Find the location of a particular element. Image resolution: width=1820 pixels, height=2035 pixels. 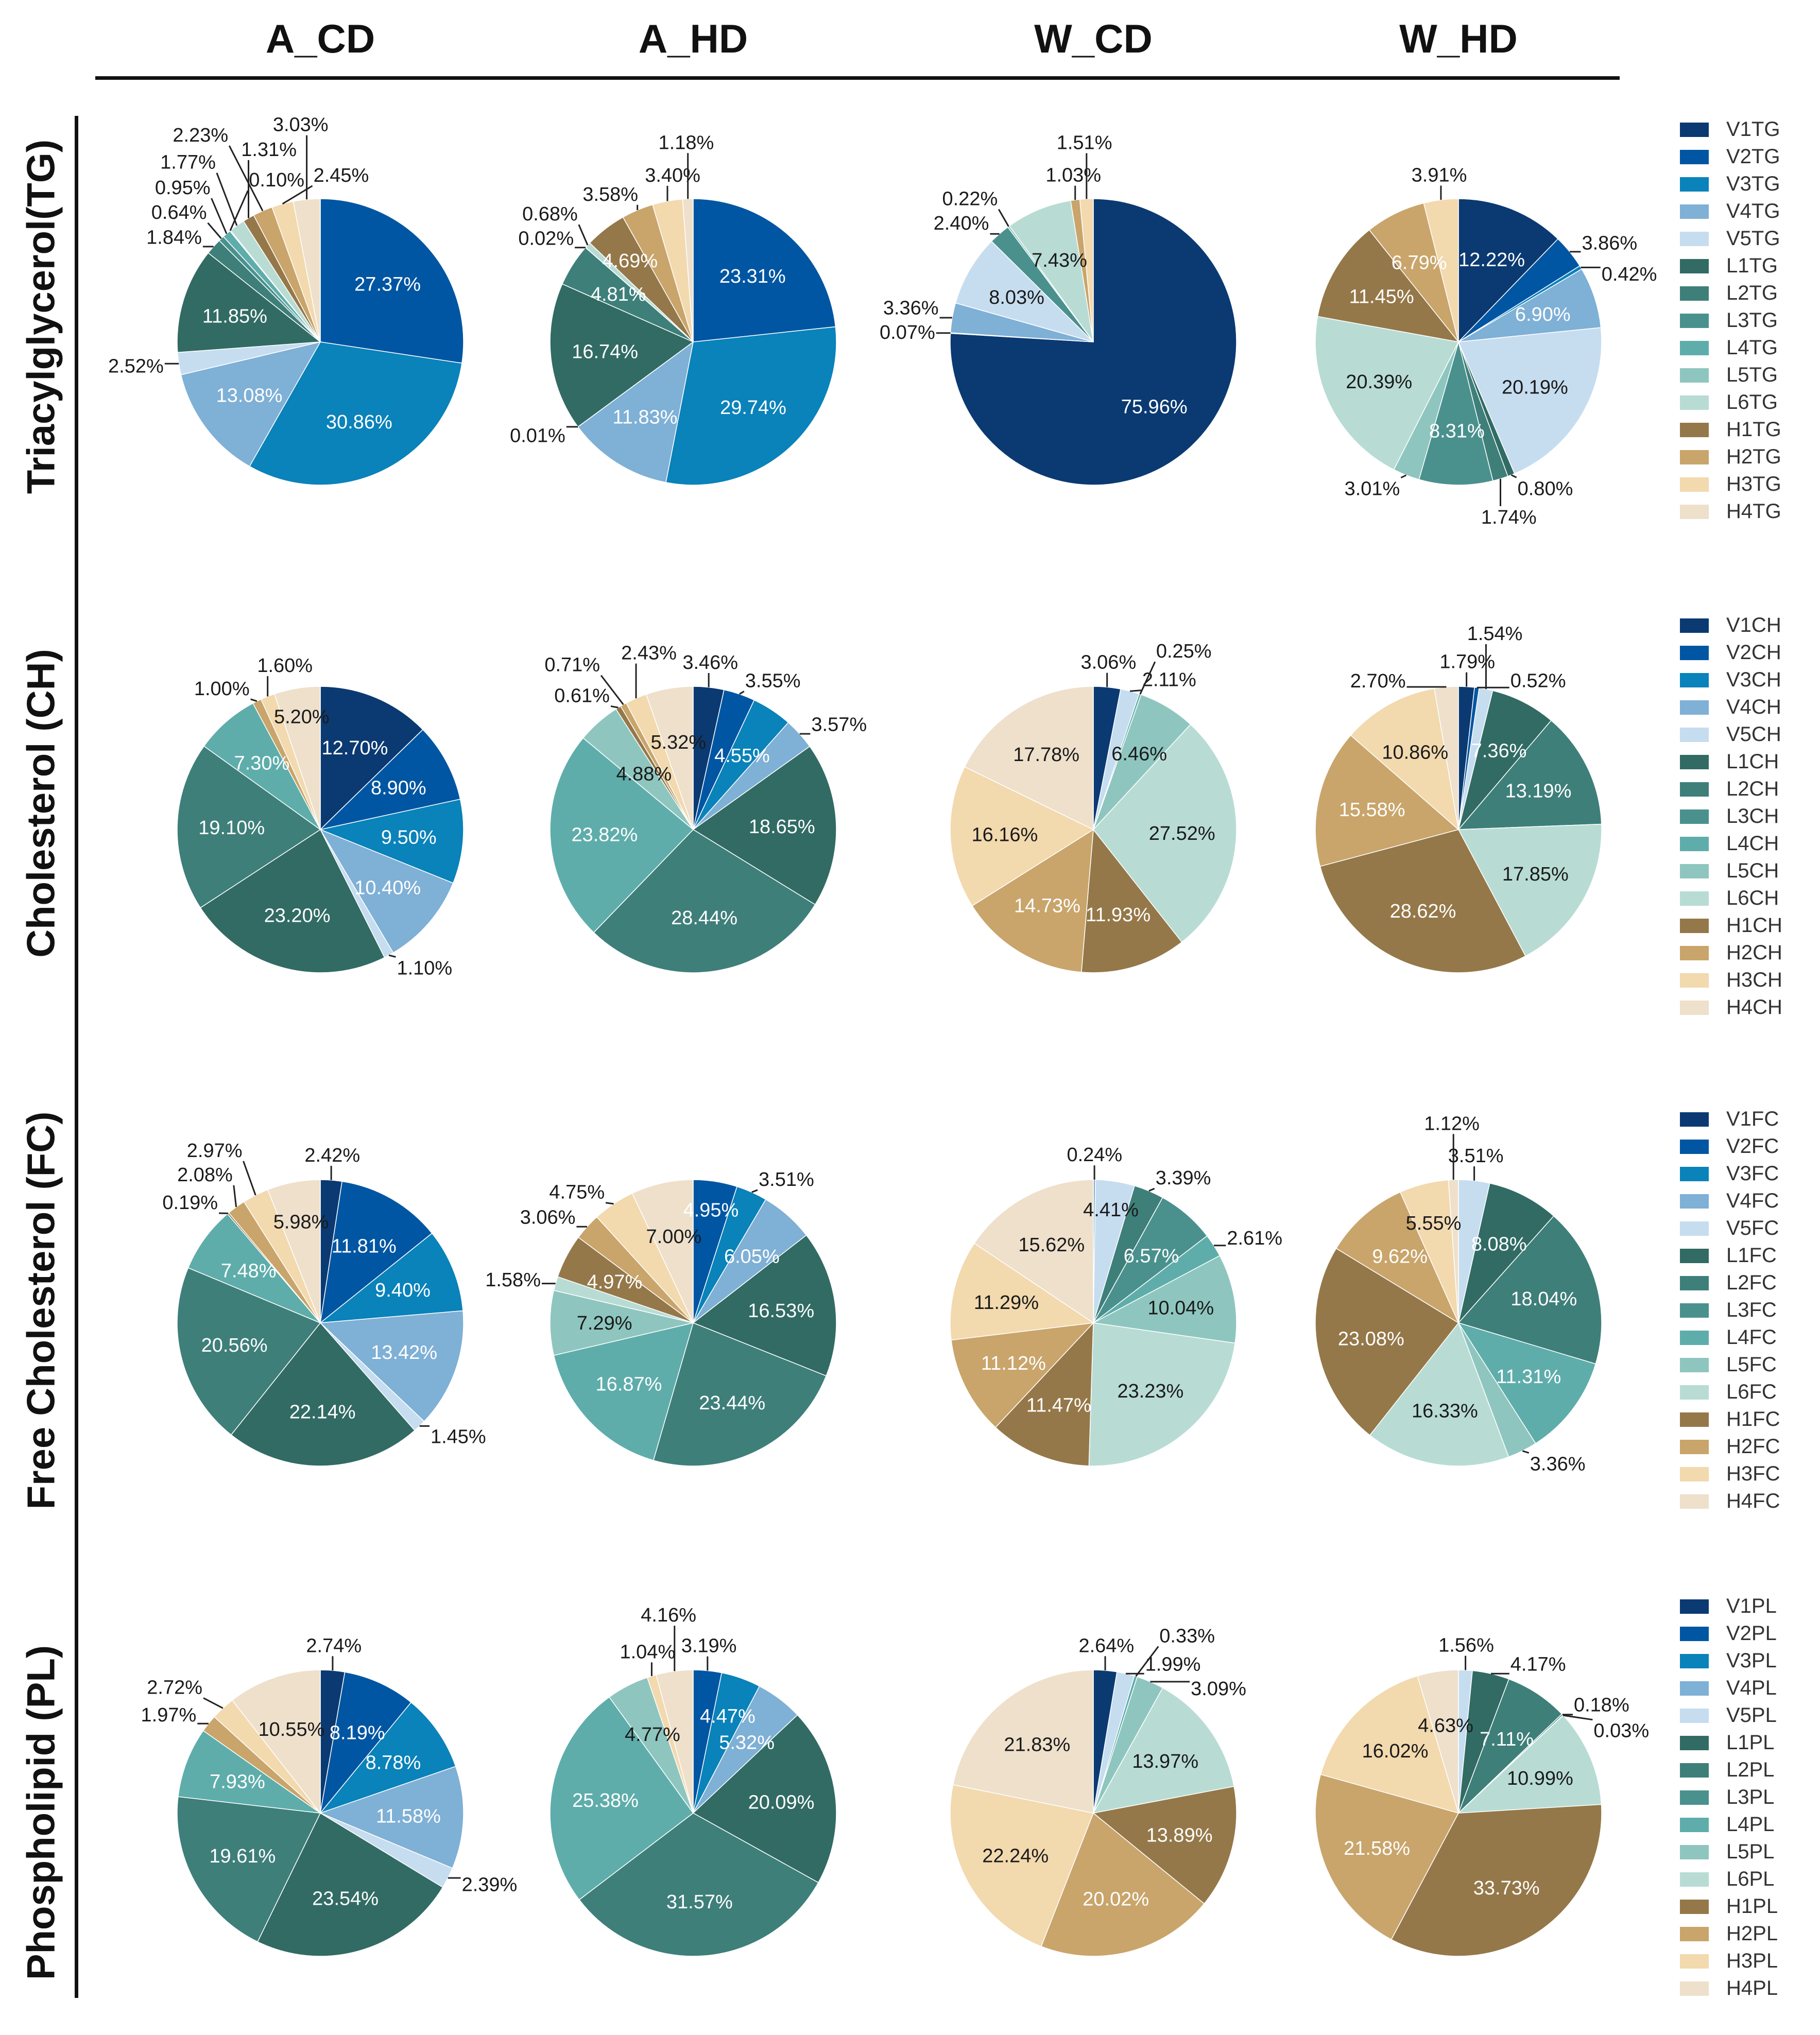

slice-label: 1.00% is located at coordinates (222, 689).